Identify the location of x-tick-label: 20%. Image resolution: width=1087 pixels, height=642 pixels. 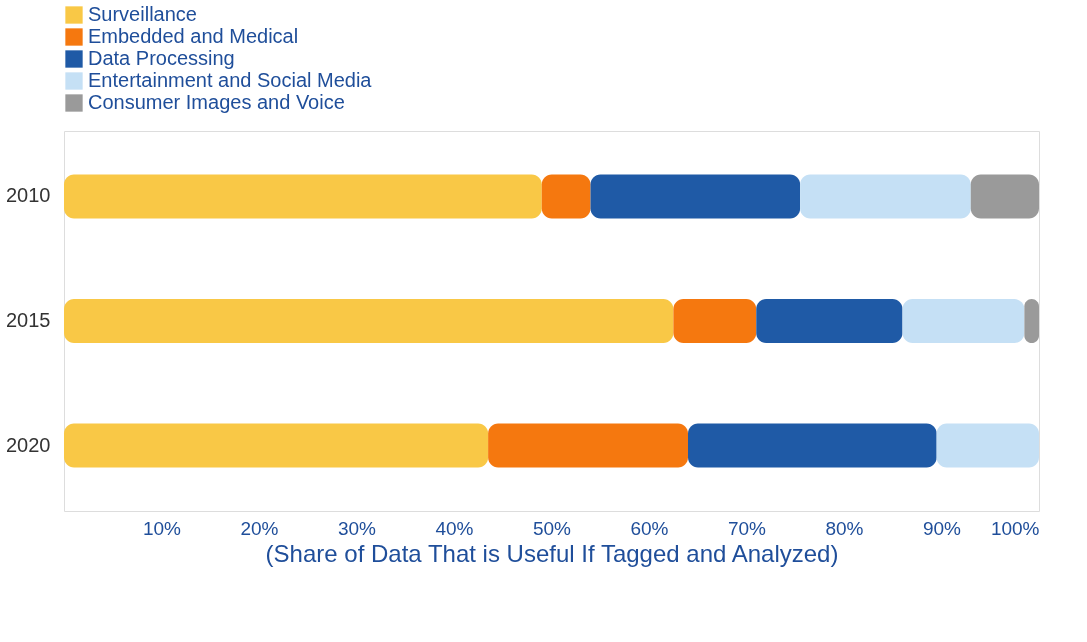
(259, 528).